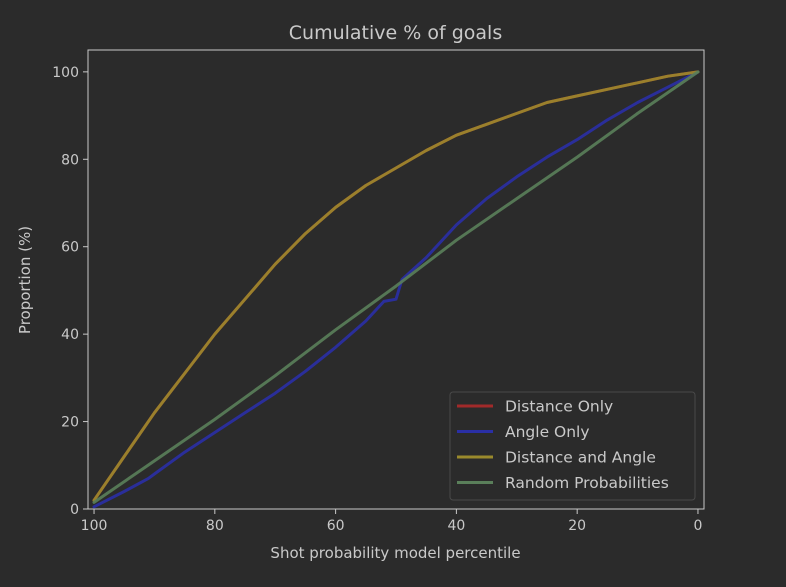 Image resolution: width=786 pixels, height=587 pixels. I want to click on x-axis-label: Shot probability model percentile, so click(395, 553).